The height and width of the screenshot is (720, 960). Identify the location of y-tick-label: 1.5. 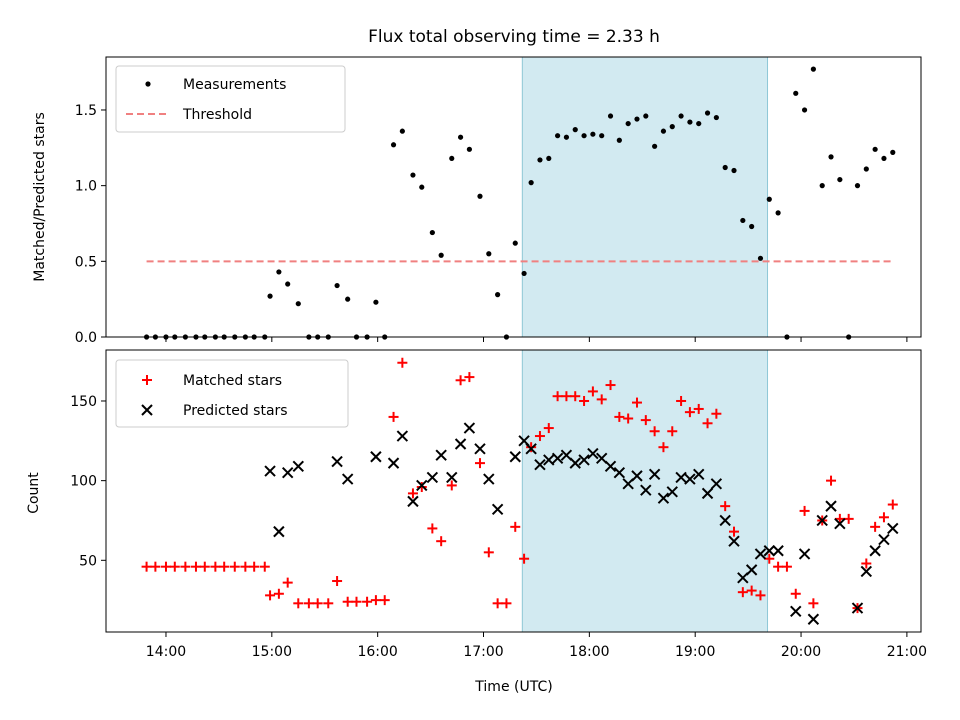
(86, 111).